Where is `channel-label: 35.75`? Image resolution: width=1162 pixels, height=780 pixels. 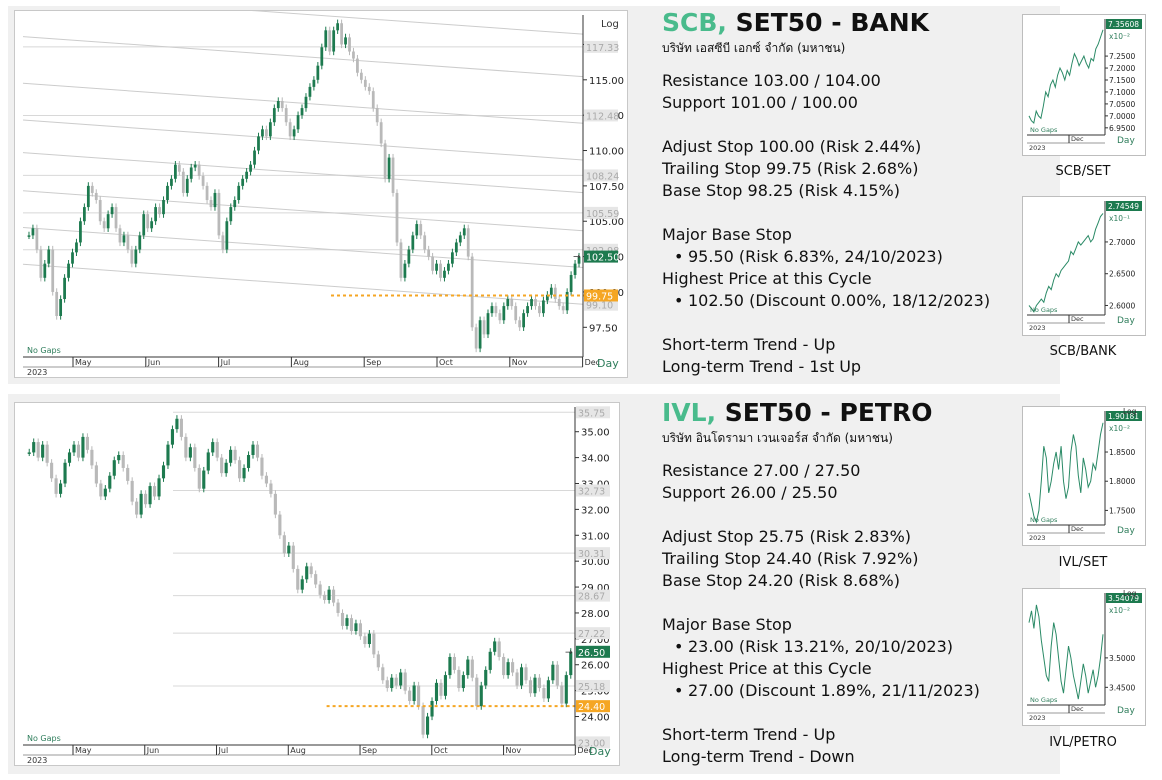
channel-label: 35.75 is located at coordinates (591, 413).